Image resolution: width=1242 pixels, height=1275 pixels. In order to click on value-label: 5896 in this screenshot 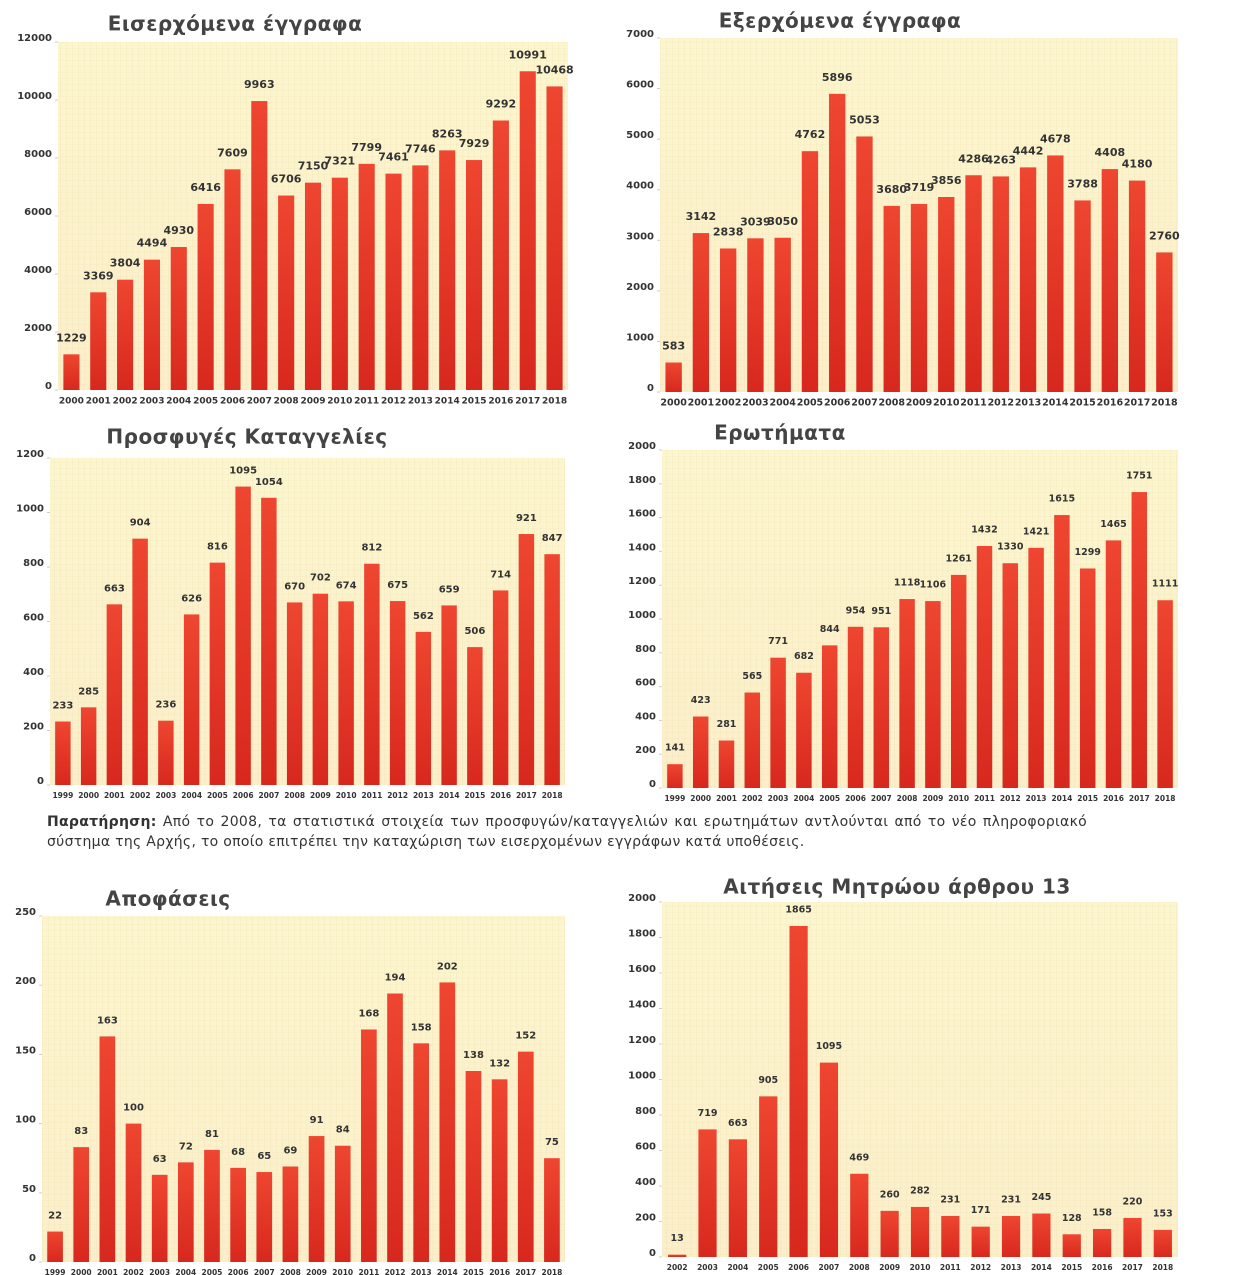, I will do `click(837, 77)`.